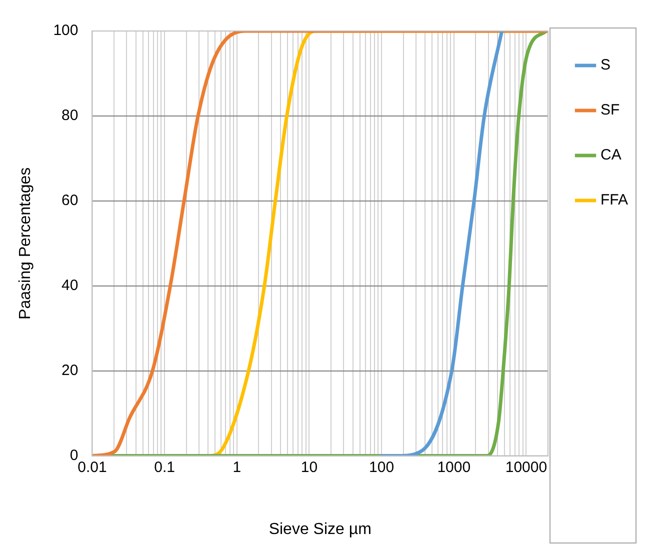 The image size is (650, 555). What do you see at coordinates (381, 467) in the screenshot?
I see `x-tick-label: 100` at bounding box center [381, 467].